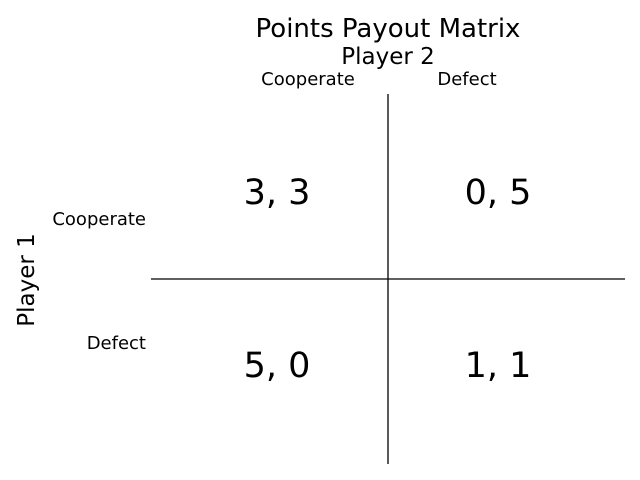 This screenshot has width=640, height=480. Describe the element at coordinates (99, 219) in the screenshot. I see `row-header-cooperate: Cooperate` at that location.